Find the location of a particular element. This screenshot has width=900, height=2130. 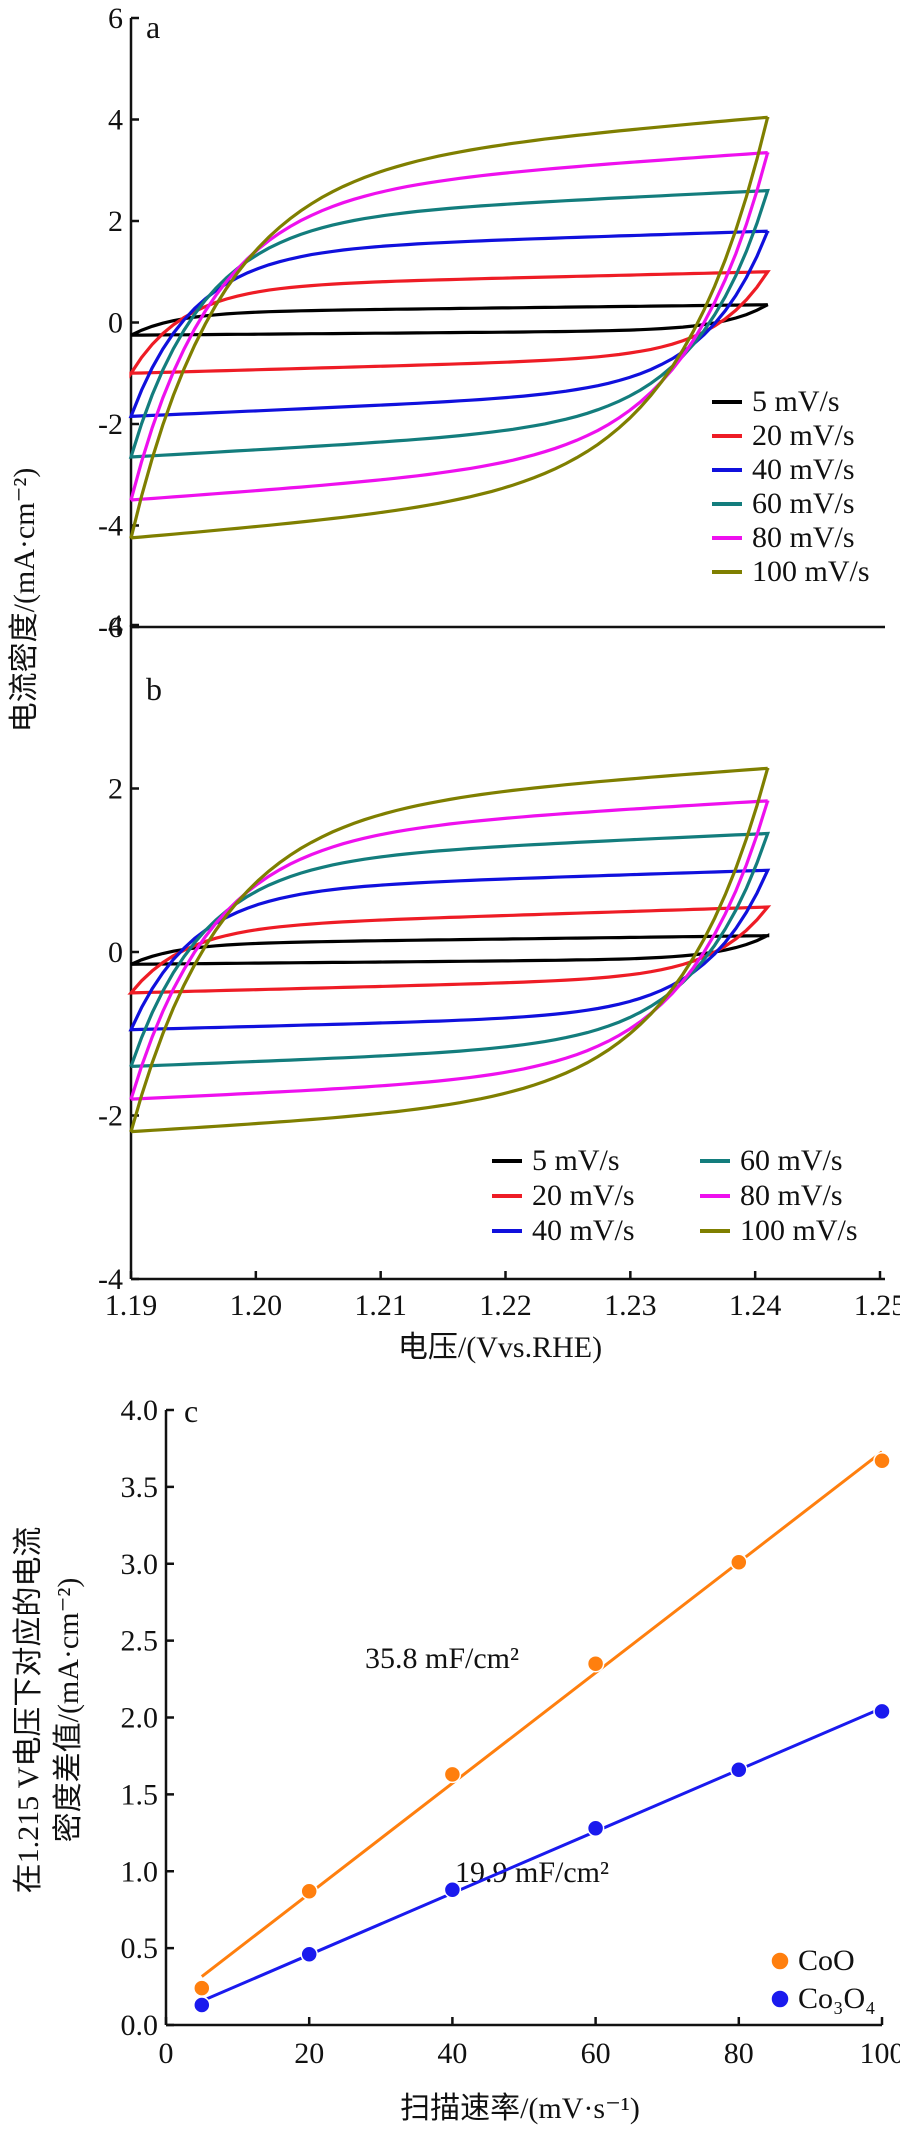

x-tick-label: 1.22 is located at coordinates (505, 1305).